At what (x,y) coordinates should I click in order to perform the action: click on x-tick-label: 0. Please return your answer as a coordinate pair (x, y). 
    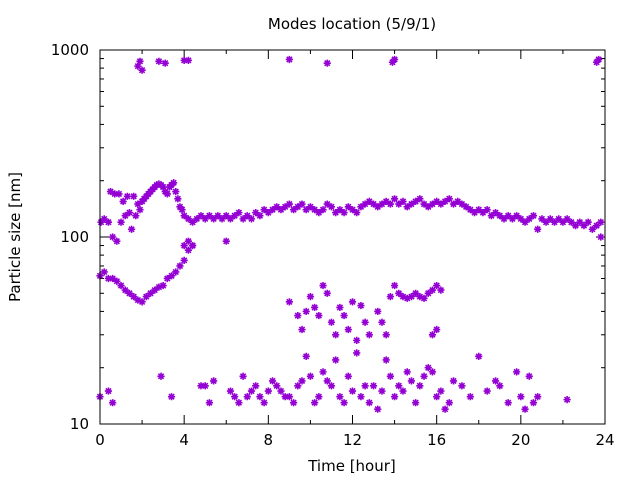
    Looking at the image, I should click on (100, 440).